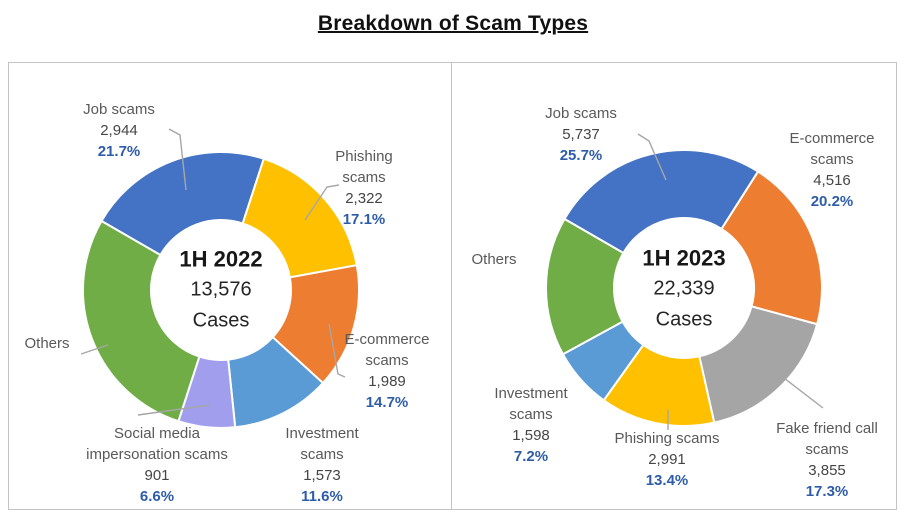 The width and height of the screenshot is (906, 522). What do you see at coordinates (157, 444) in the screenshot?
I see `callout-label: Social media impersonation scams` at bounding box center [157, 444].